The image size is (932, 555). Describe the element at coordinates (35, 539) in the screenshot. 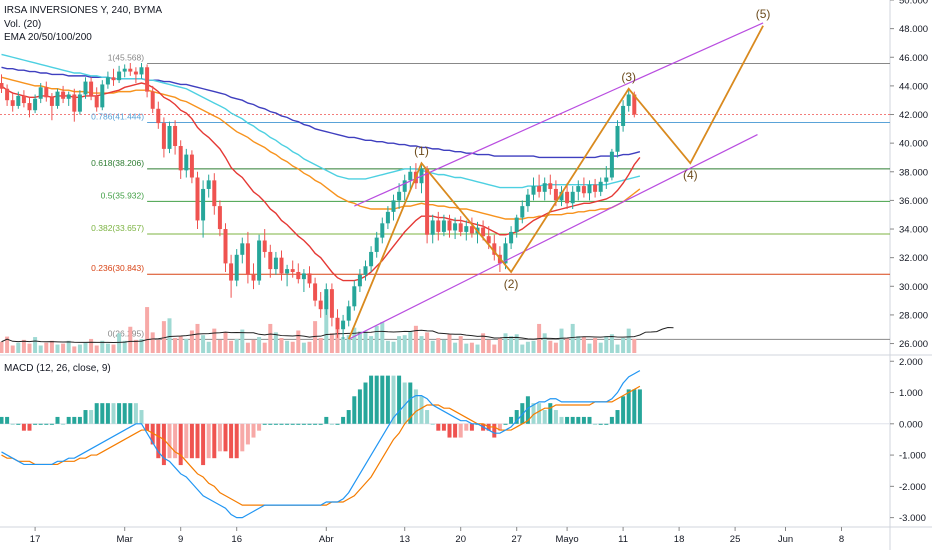

I see `time-tick-label: 17` at that location.